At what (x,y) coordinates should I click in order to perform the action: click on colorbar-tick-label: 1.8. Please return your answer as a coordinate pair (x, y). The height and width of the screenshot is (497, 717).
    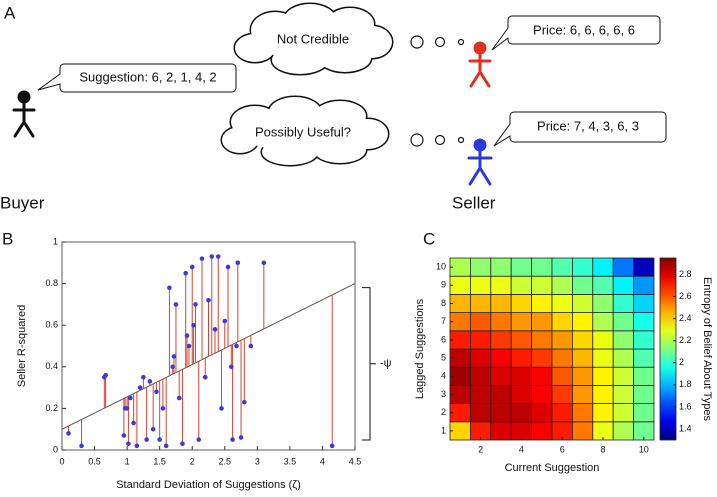
    Looking at the image, I should click on (685, 384).